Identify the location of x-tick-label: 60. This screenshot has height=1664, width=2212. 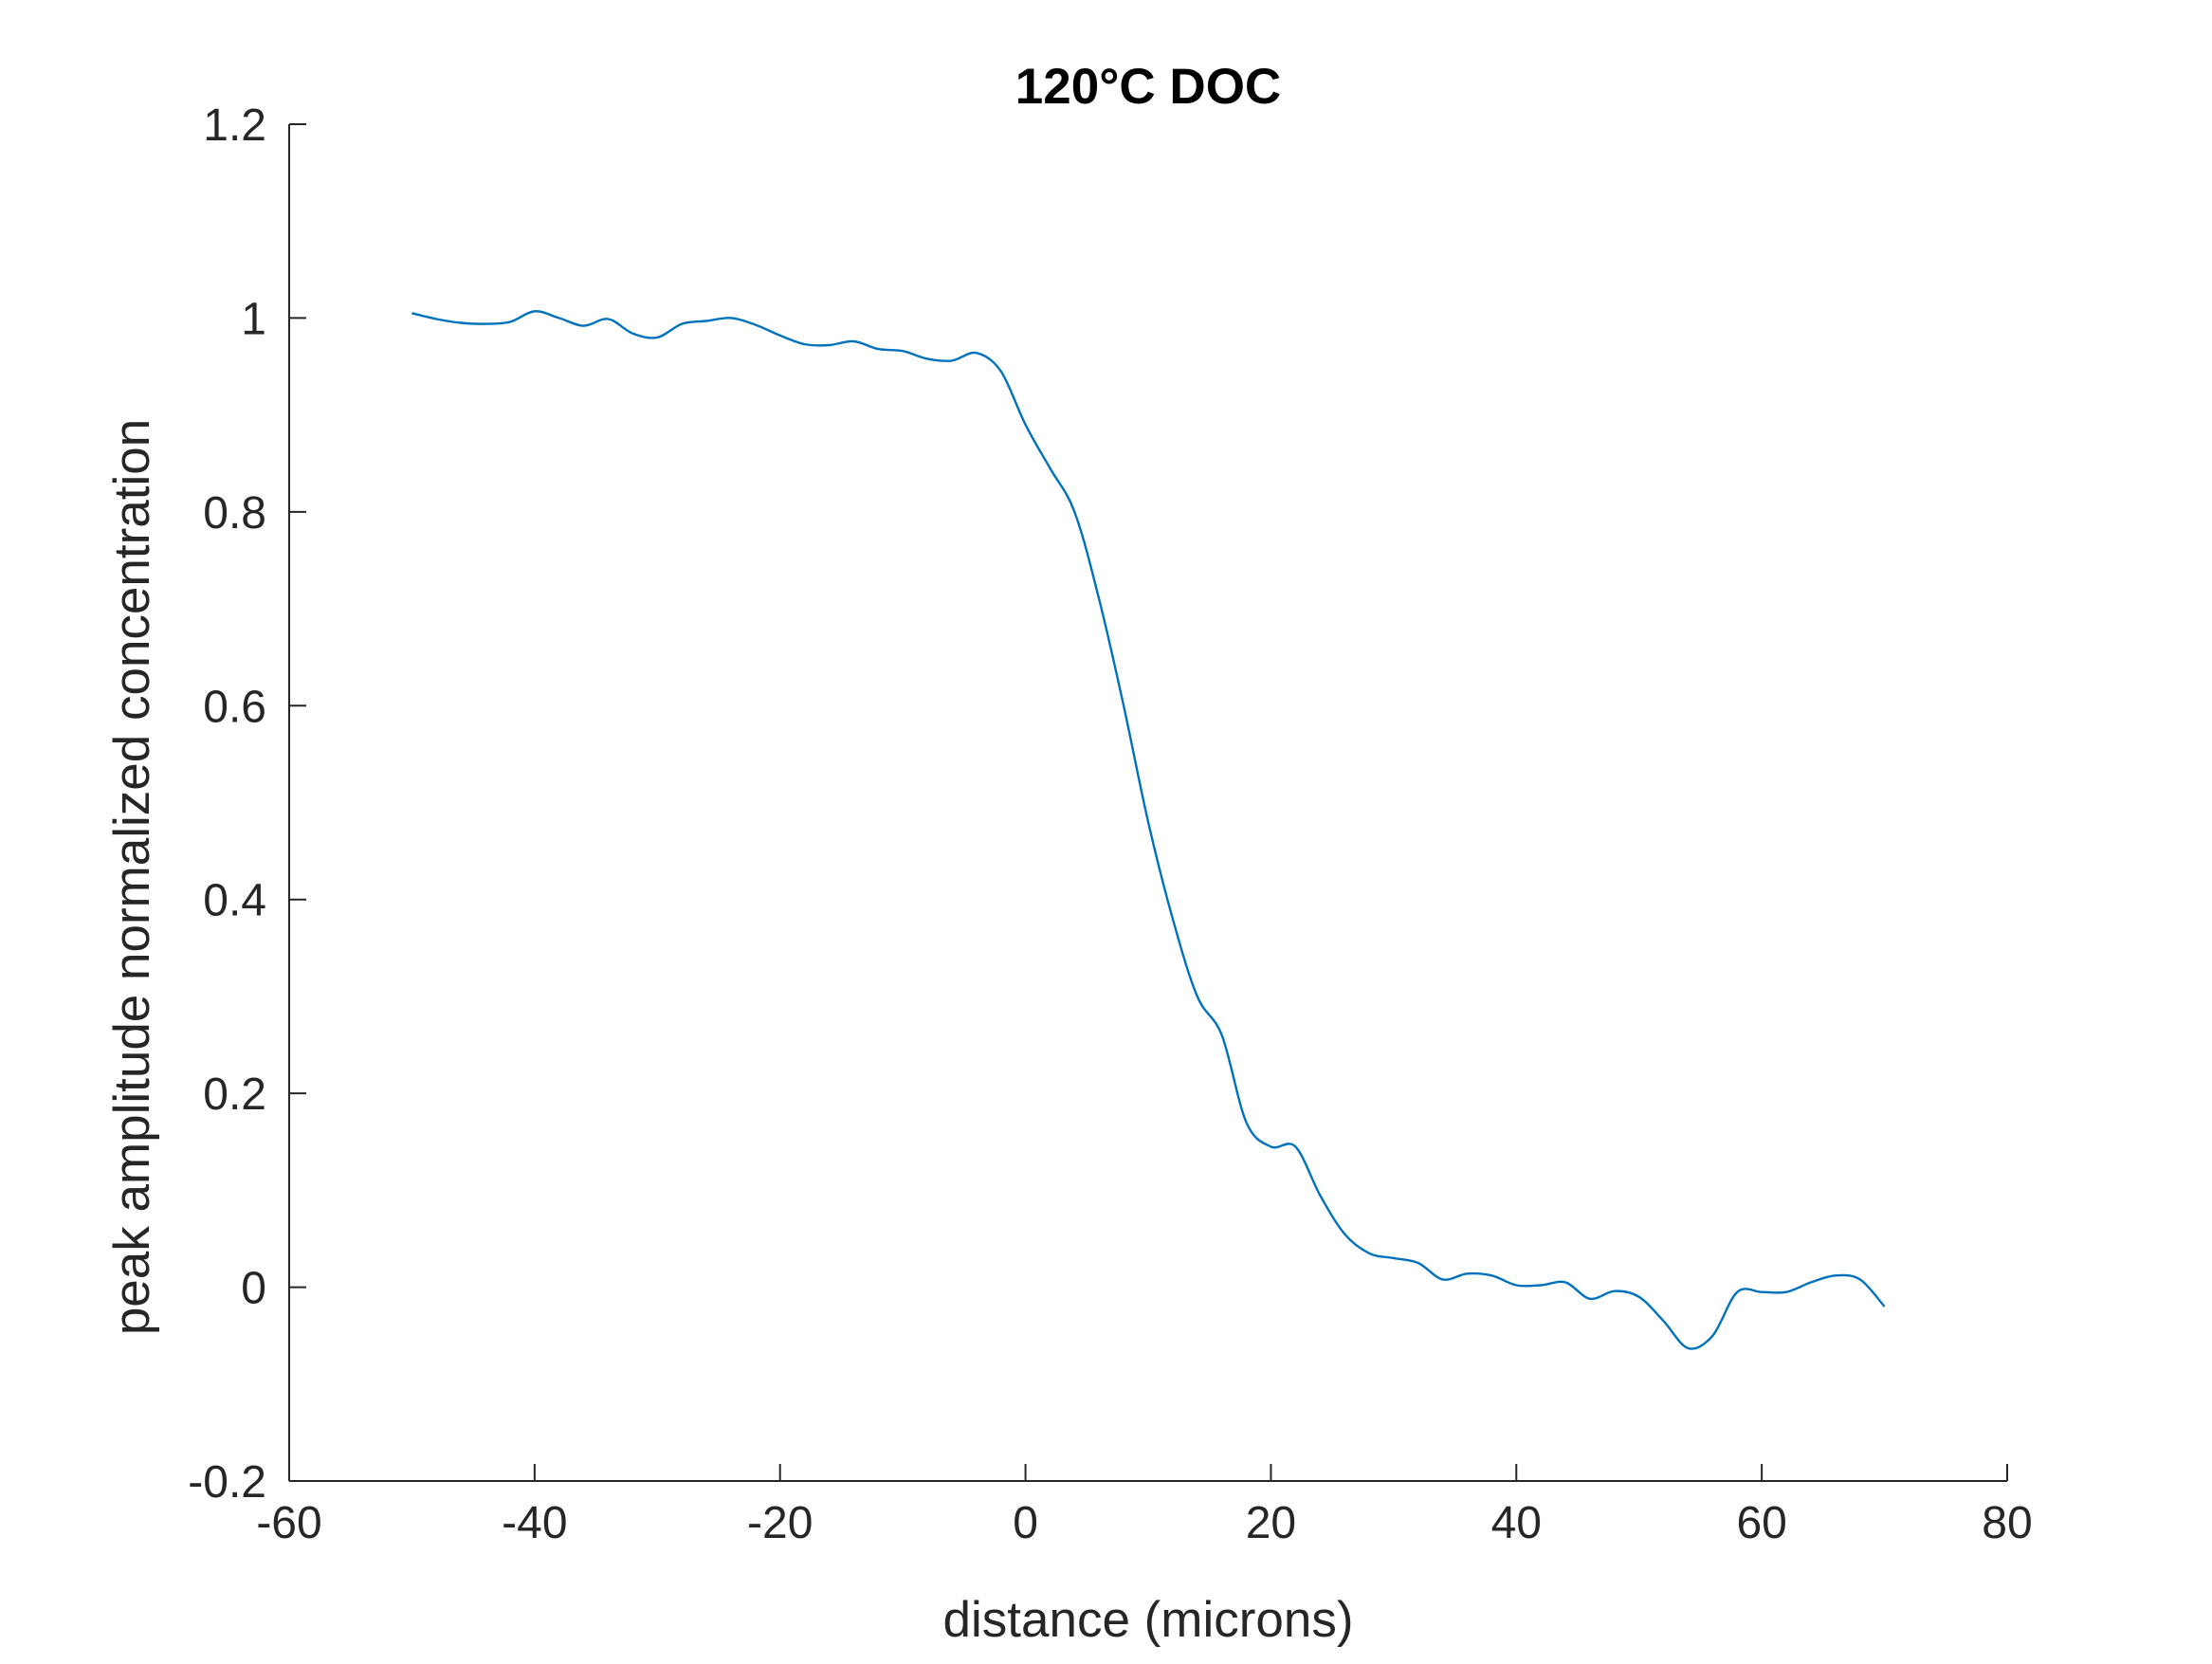
(1761, 1523).